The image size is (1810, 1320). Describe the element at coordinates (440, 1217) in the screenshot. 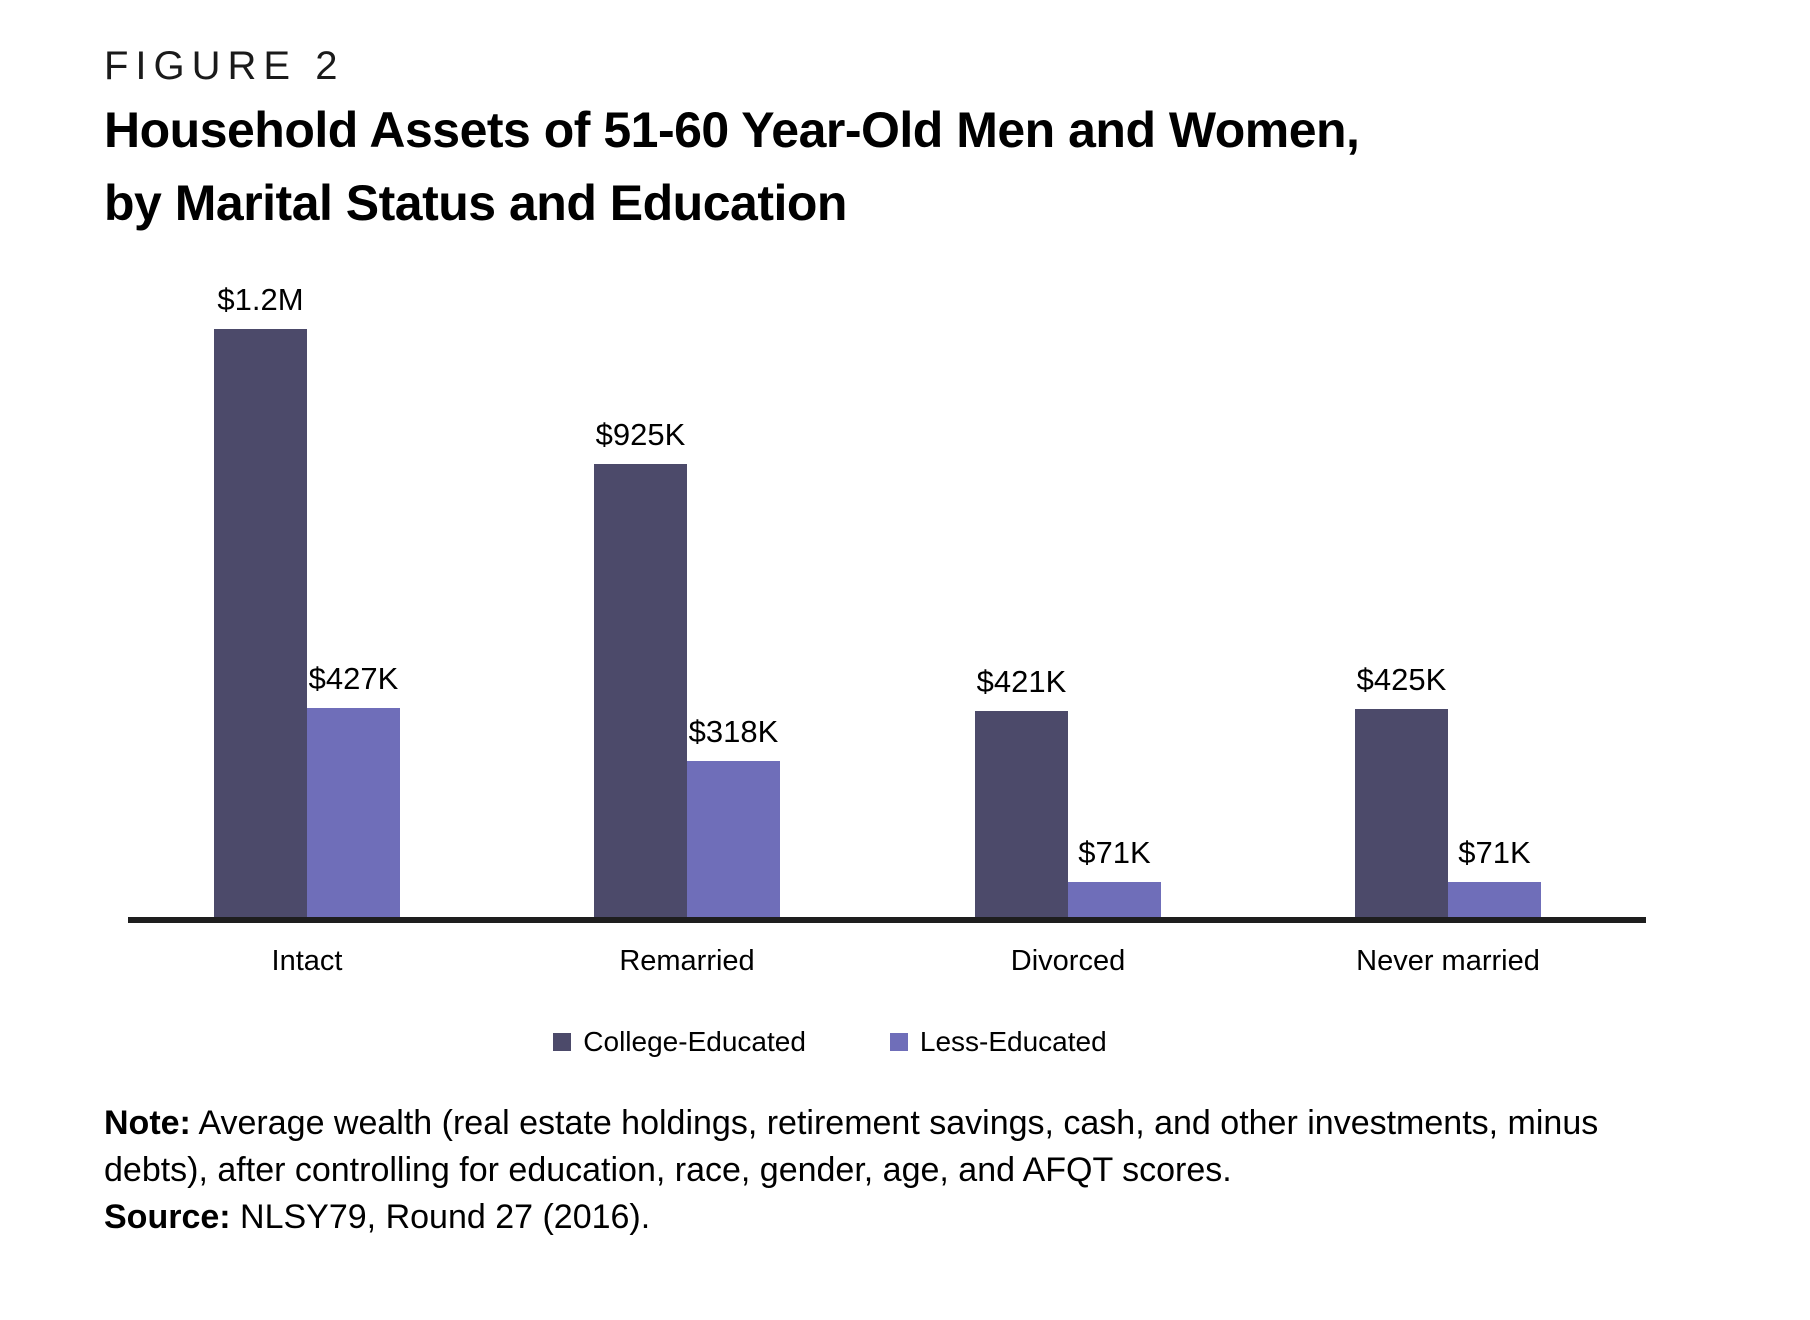

I see `source-text: NLSY79, Round 27 (2016).` at that location.